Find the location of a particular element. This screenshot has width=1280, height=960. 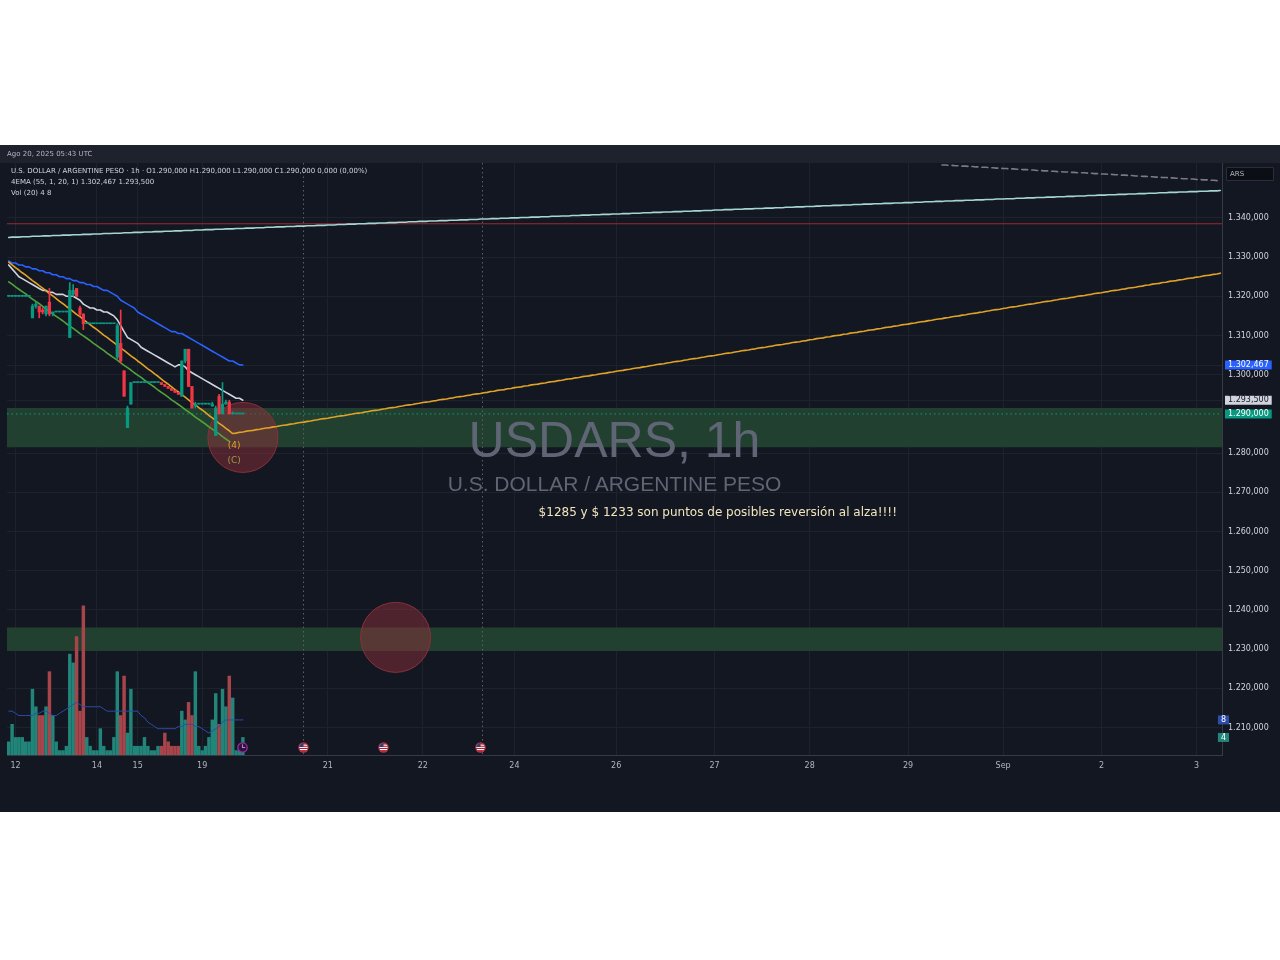

y-tick-label: 1.310,000 is located at coordinates (1248, 335).